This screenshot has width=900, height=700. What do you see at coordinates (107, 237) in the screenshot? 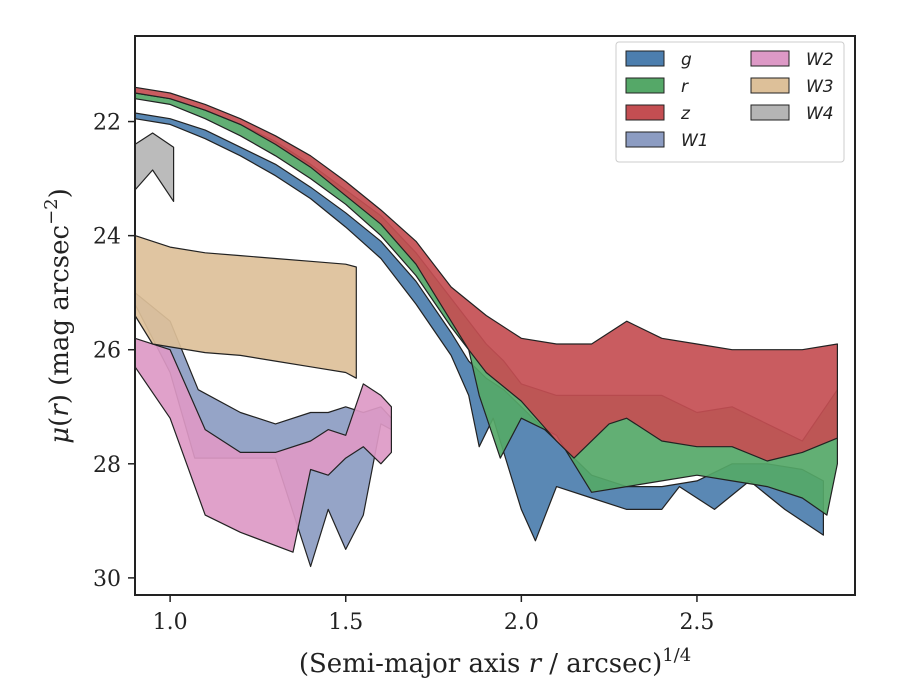
I see `y-tick-label: 24` at bounding box center [107, 237].